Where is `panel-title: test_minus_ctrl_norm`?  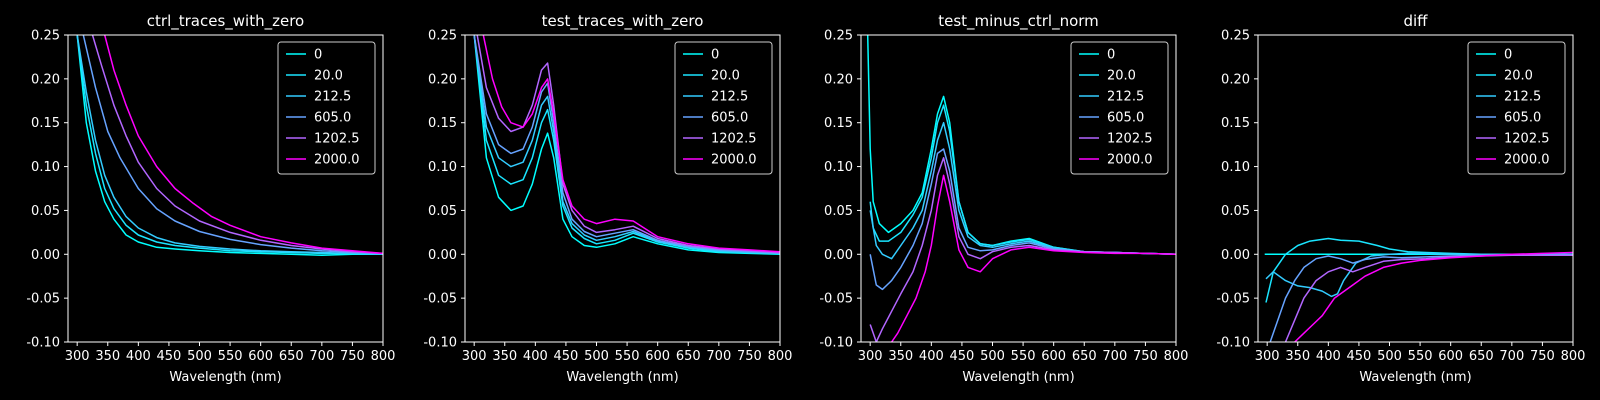 panel-title: test_minus_ctrl_norm is located at coordinates (1018, 21).